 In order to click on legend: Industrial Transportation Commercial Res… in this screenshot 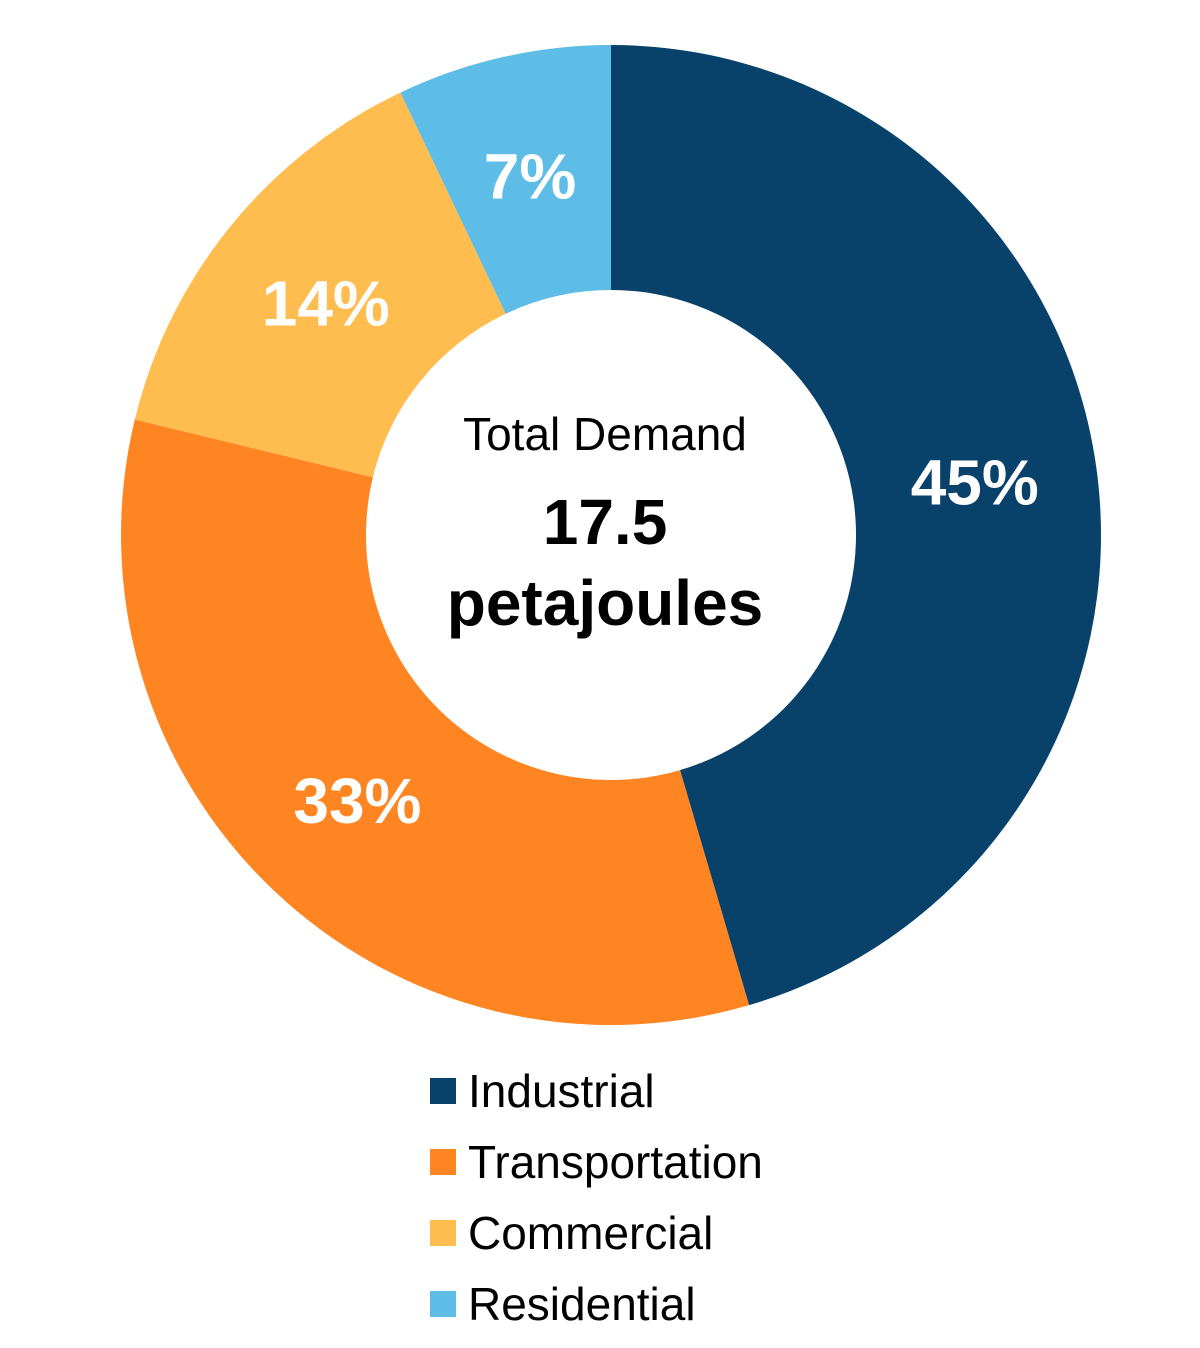, I will do `click(596, 1197)`.